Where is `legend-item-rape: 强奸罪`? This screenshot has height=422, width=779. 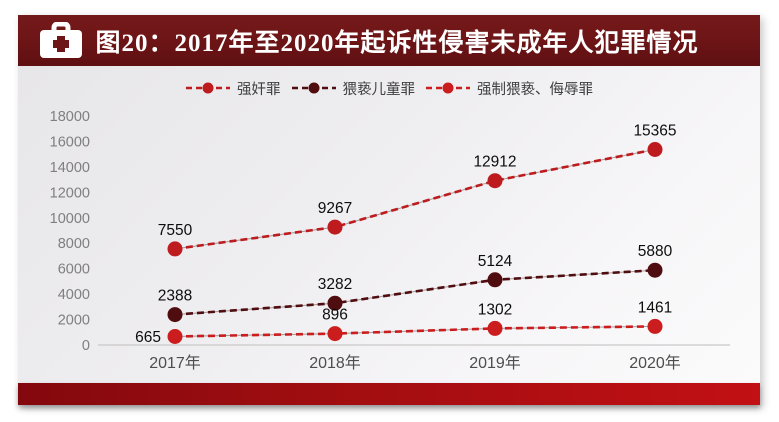
legend-item-rape: 强奸罪 is located at coordinates (233, 88).